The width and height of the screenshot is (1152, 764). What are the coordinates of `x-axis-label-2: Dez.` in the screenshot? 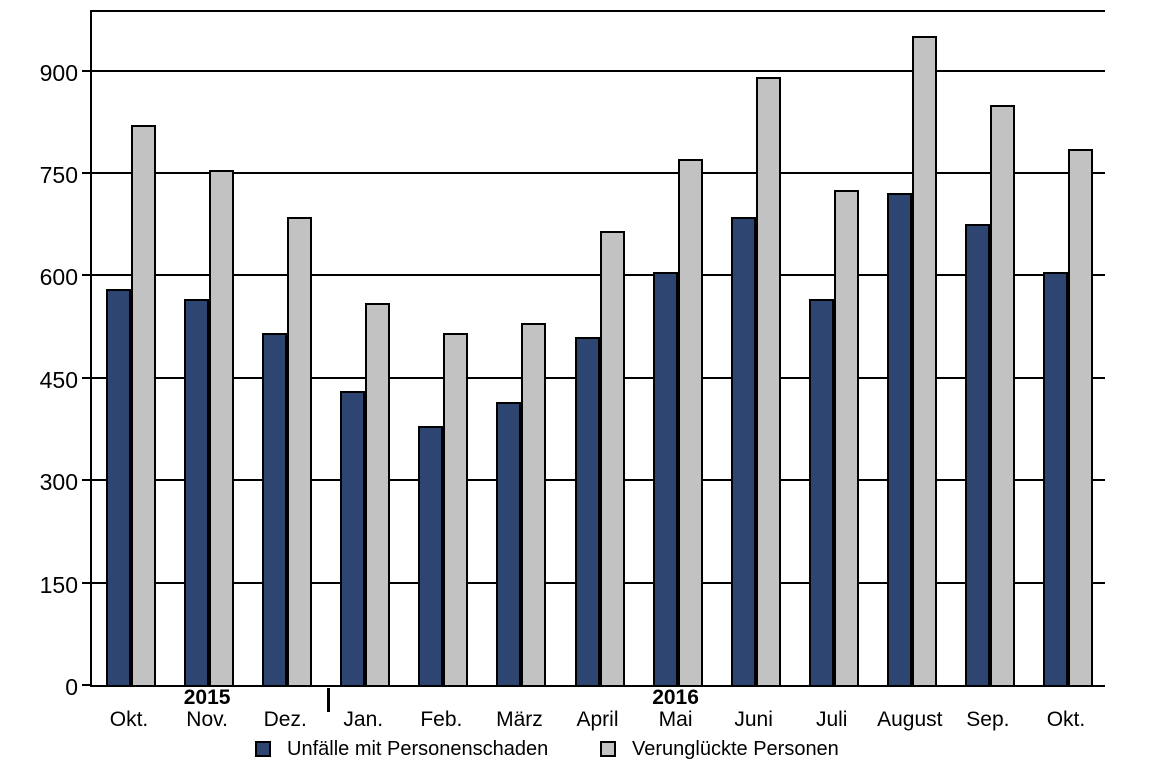 It's located at (285, 719).